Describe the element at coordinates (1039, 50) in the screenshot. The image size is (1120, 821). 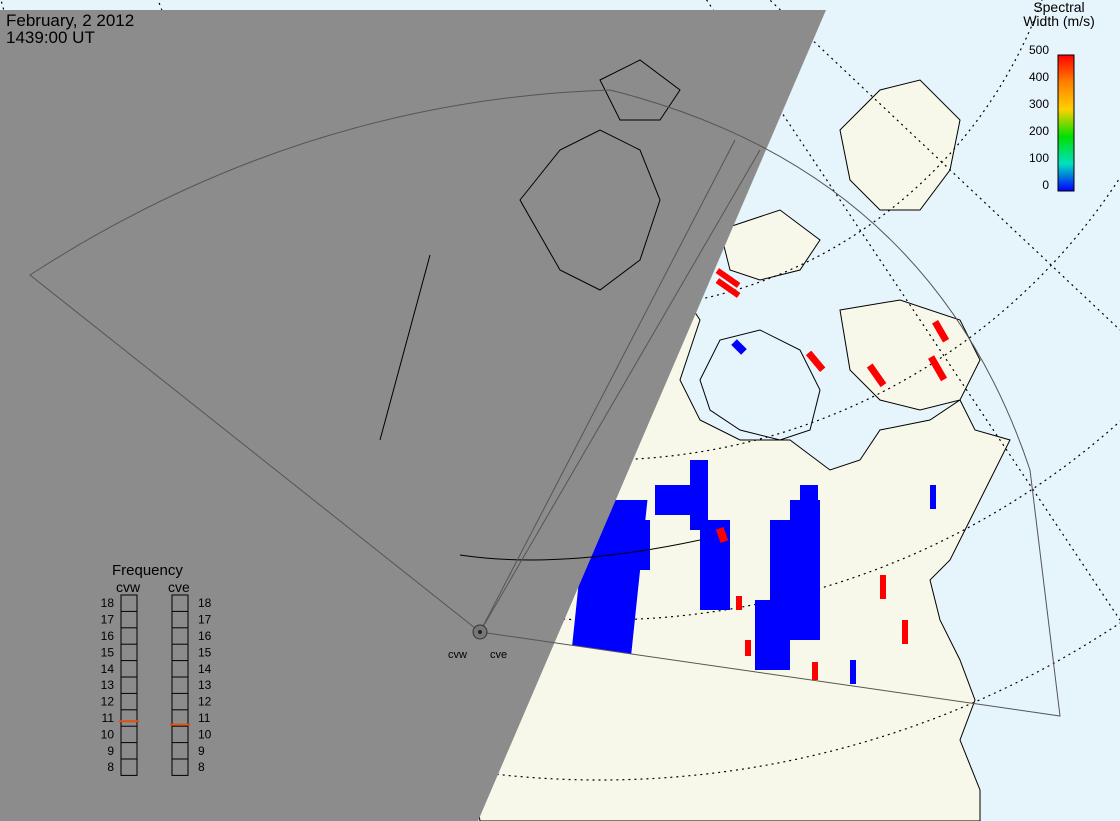
I see `color-scale-tick-500: 500` at that location.